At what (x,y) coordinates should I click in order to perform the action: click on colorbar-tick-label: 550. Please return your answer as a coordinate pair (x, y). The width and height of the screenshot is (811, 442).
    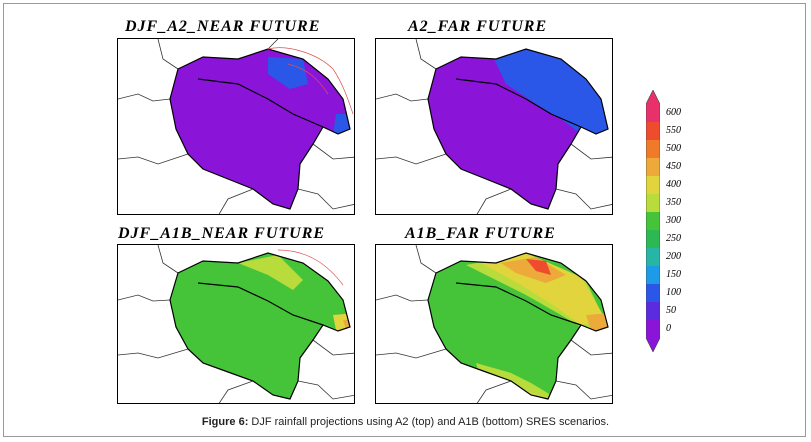
    Looking at the image, I should click on (673, 130).